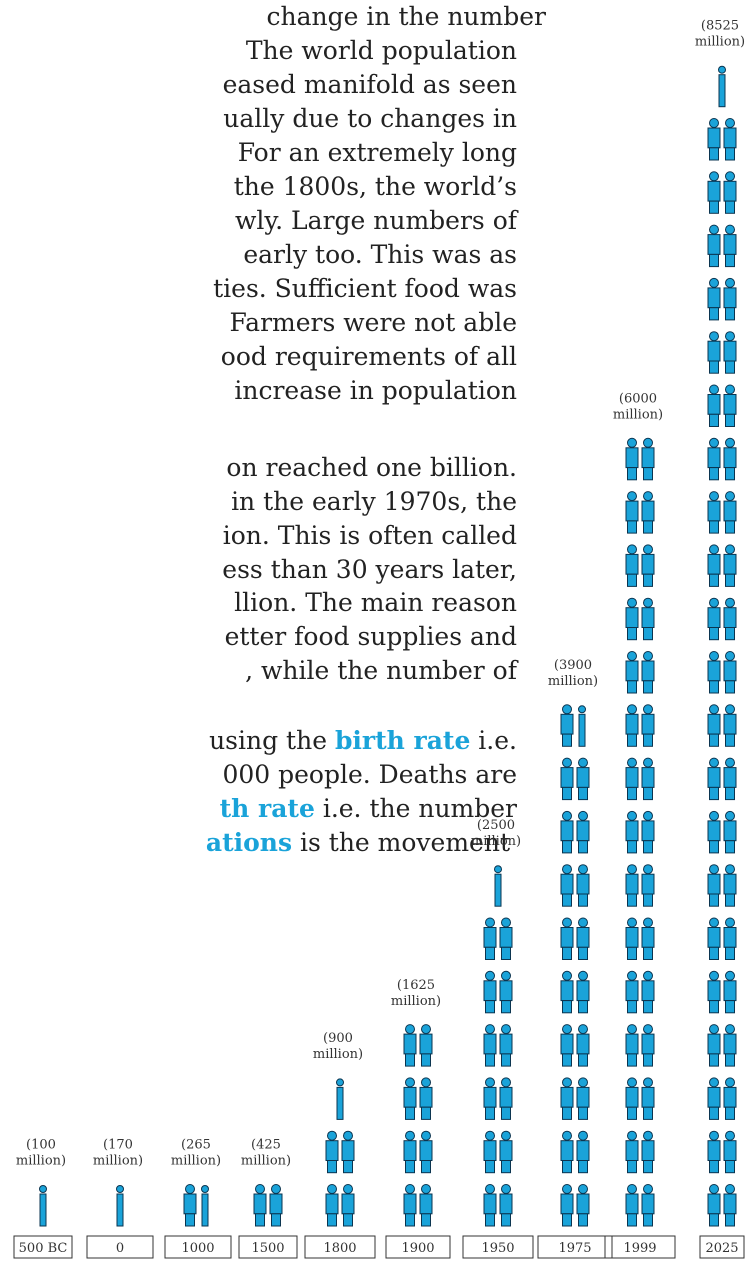 The image size is (749, 1264). I want to click on value-label: (8525 million), so click(720, 33).